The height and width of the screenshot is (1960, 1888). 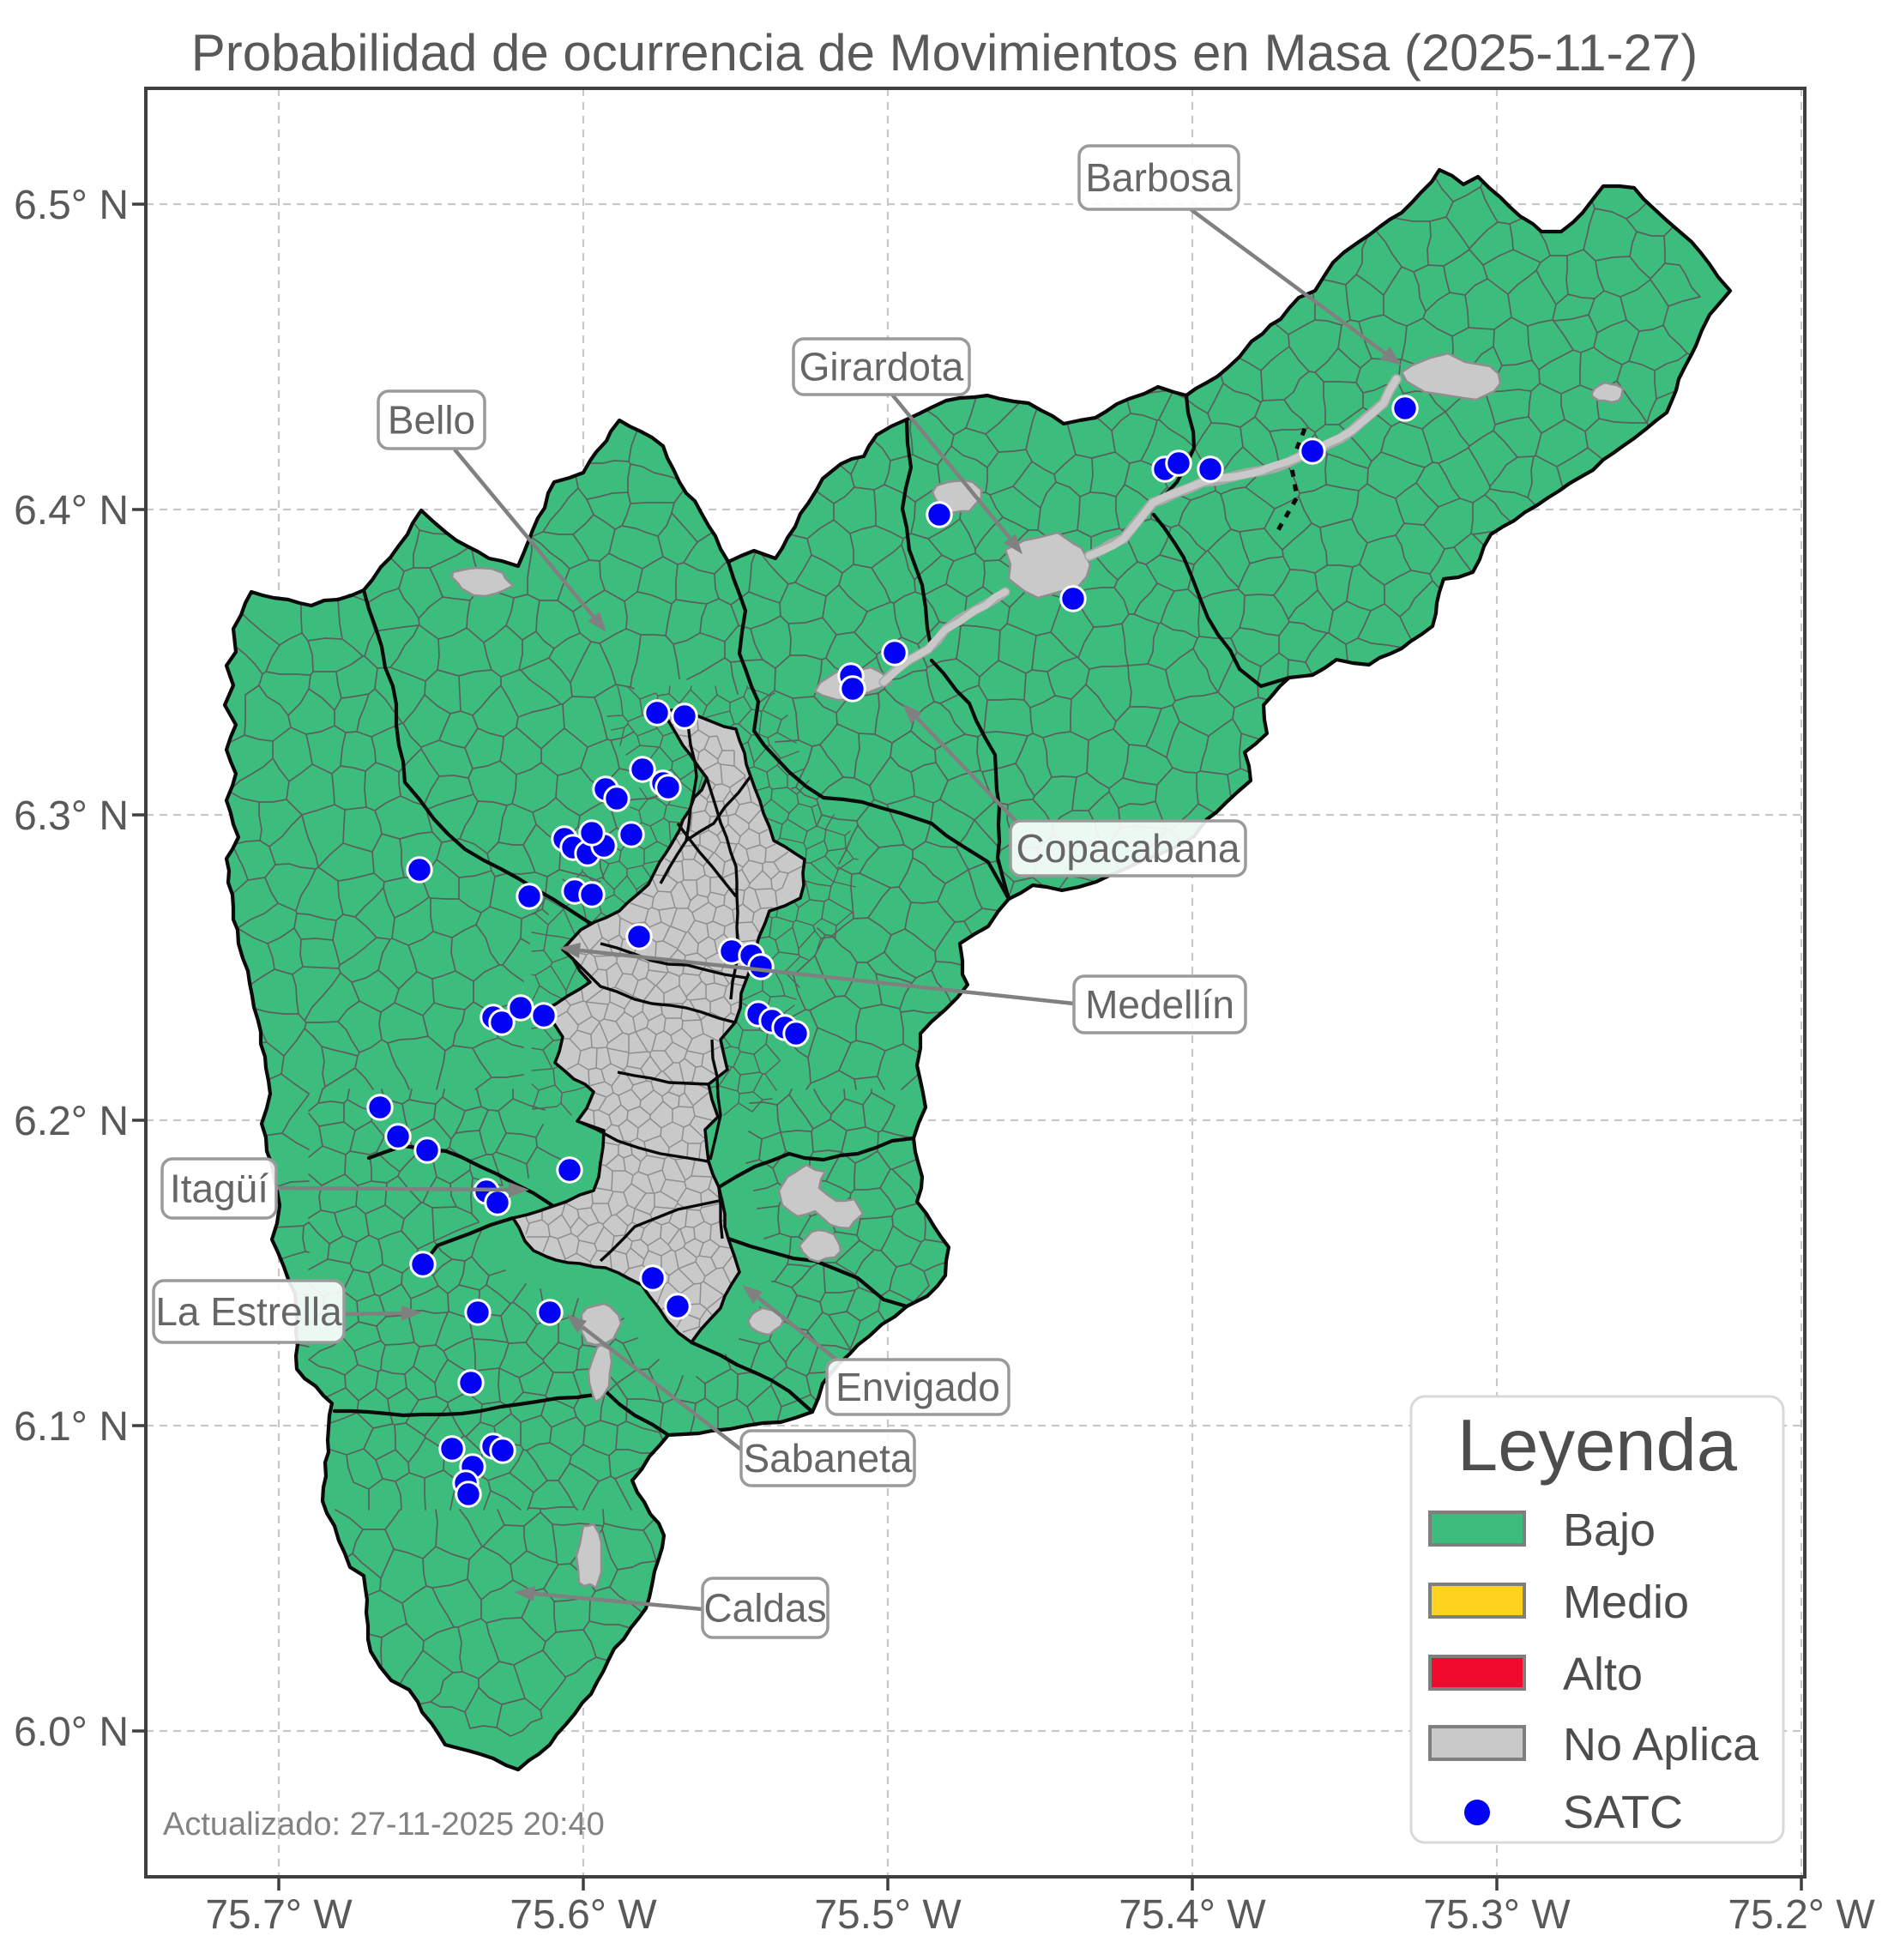 What do you see at coordinates (1801, 1915) in the screenshot?
I see `svg-text: 75.2° W` at bounding box center [1801, 1915].